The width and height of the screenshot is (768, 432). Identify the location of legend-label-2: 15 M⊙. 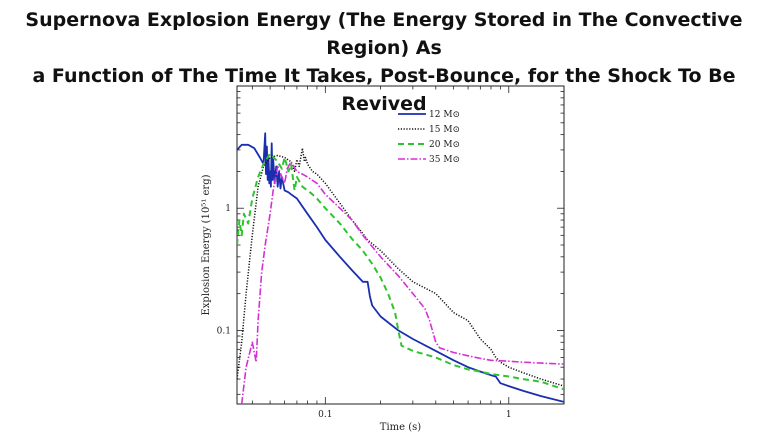
(444, 130).